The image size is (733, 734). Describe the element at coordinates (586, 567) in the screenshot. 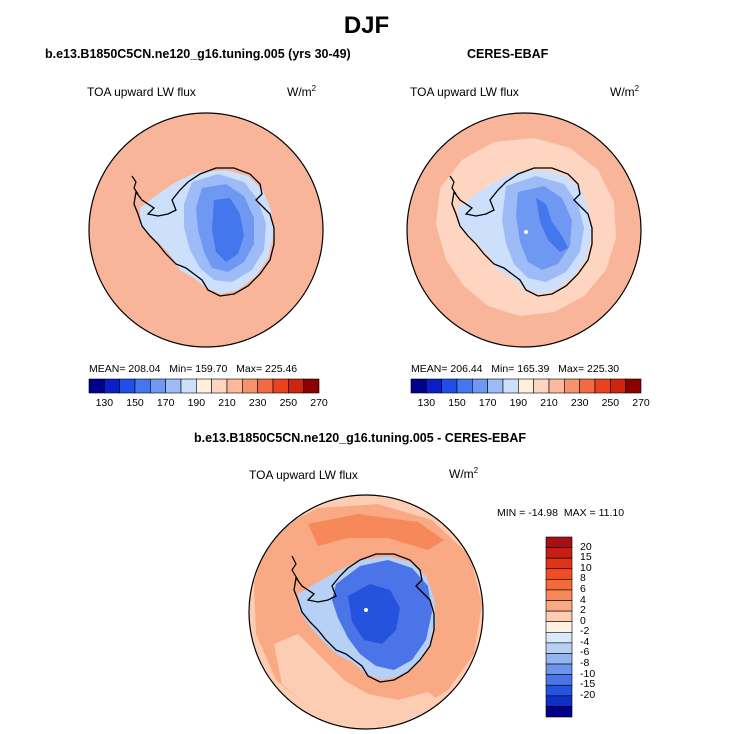

I see `panel3-colorbar-tick-label: 10` at that location.